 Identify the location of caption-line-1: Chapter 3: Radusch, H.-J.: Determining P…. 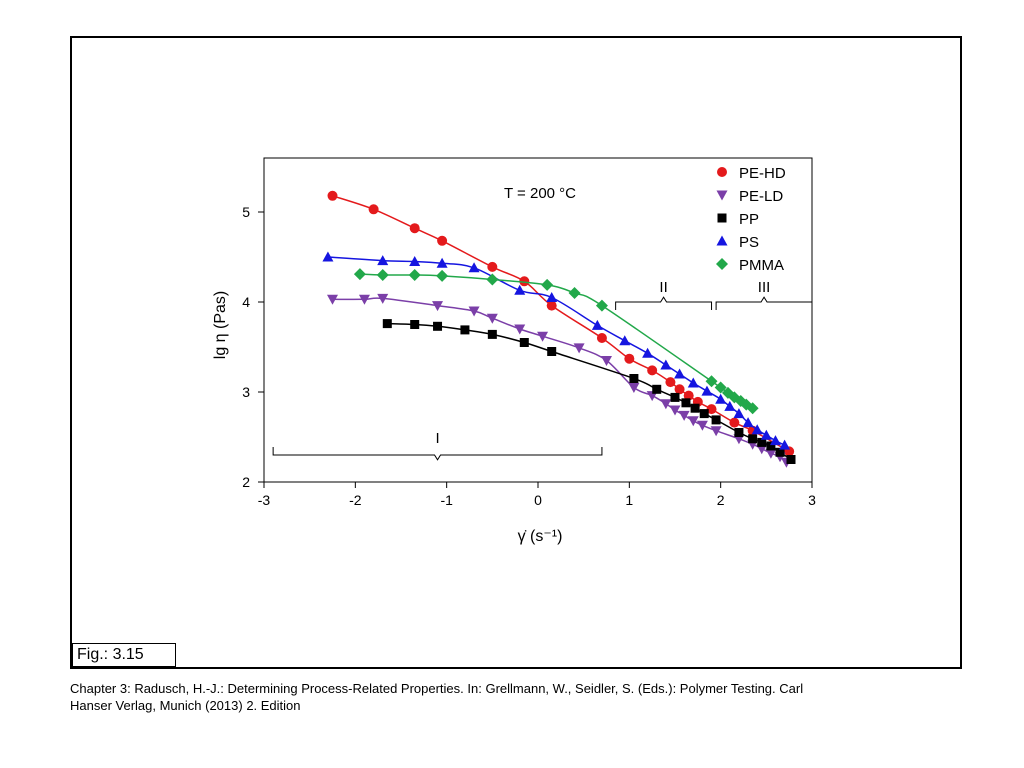
(437, 688).